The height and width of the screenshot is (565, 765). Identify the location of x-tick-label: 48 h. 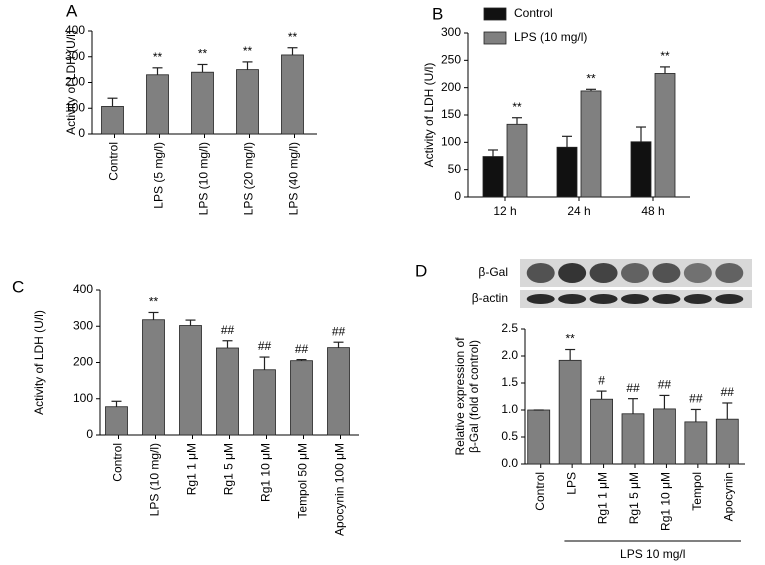
(652, 211).